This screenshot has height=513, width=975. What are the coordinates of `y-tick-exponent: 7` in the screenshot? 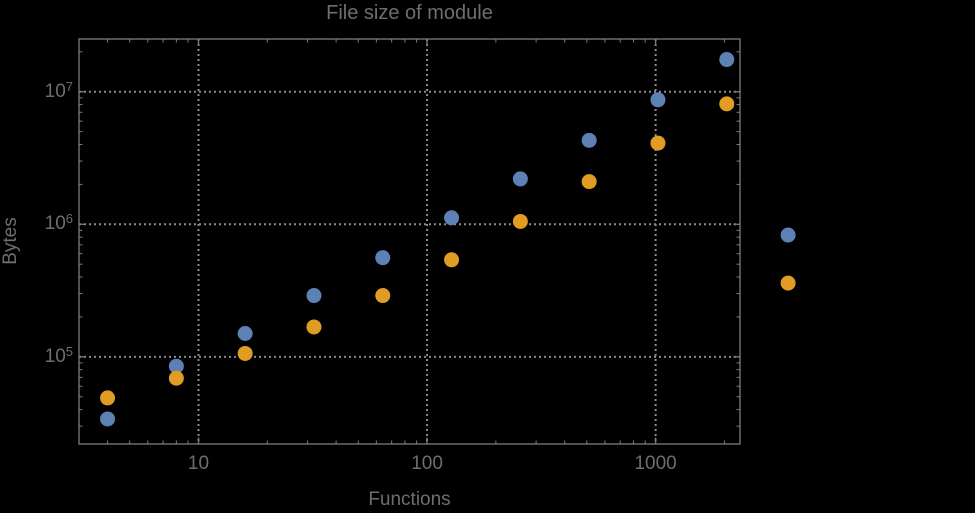 It's located at (69, 86).